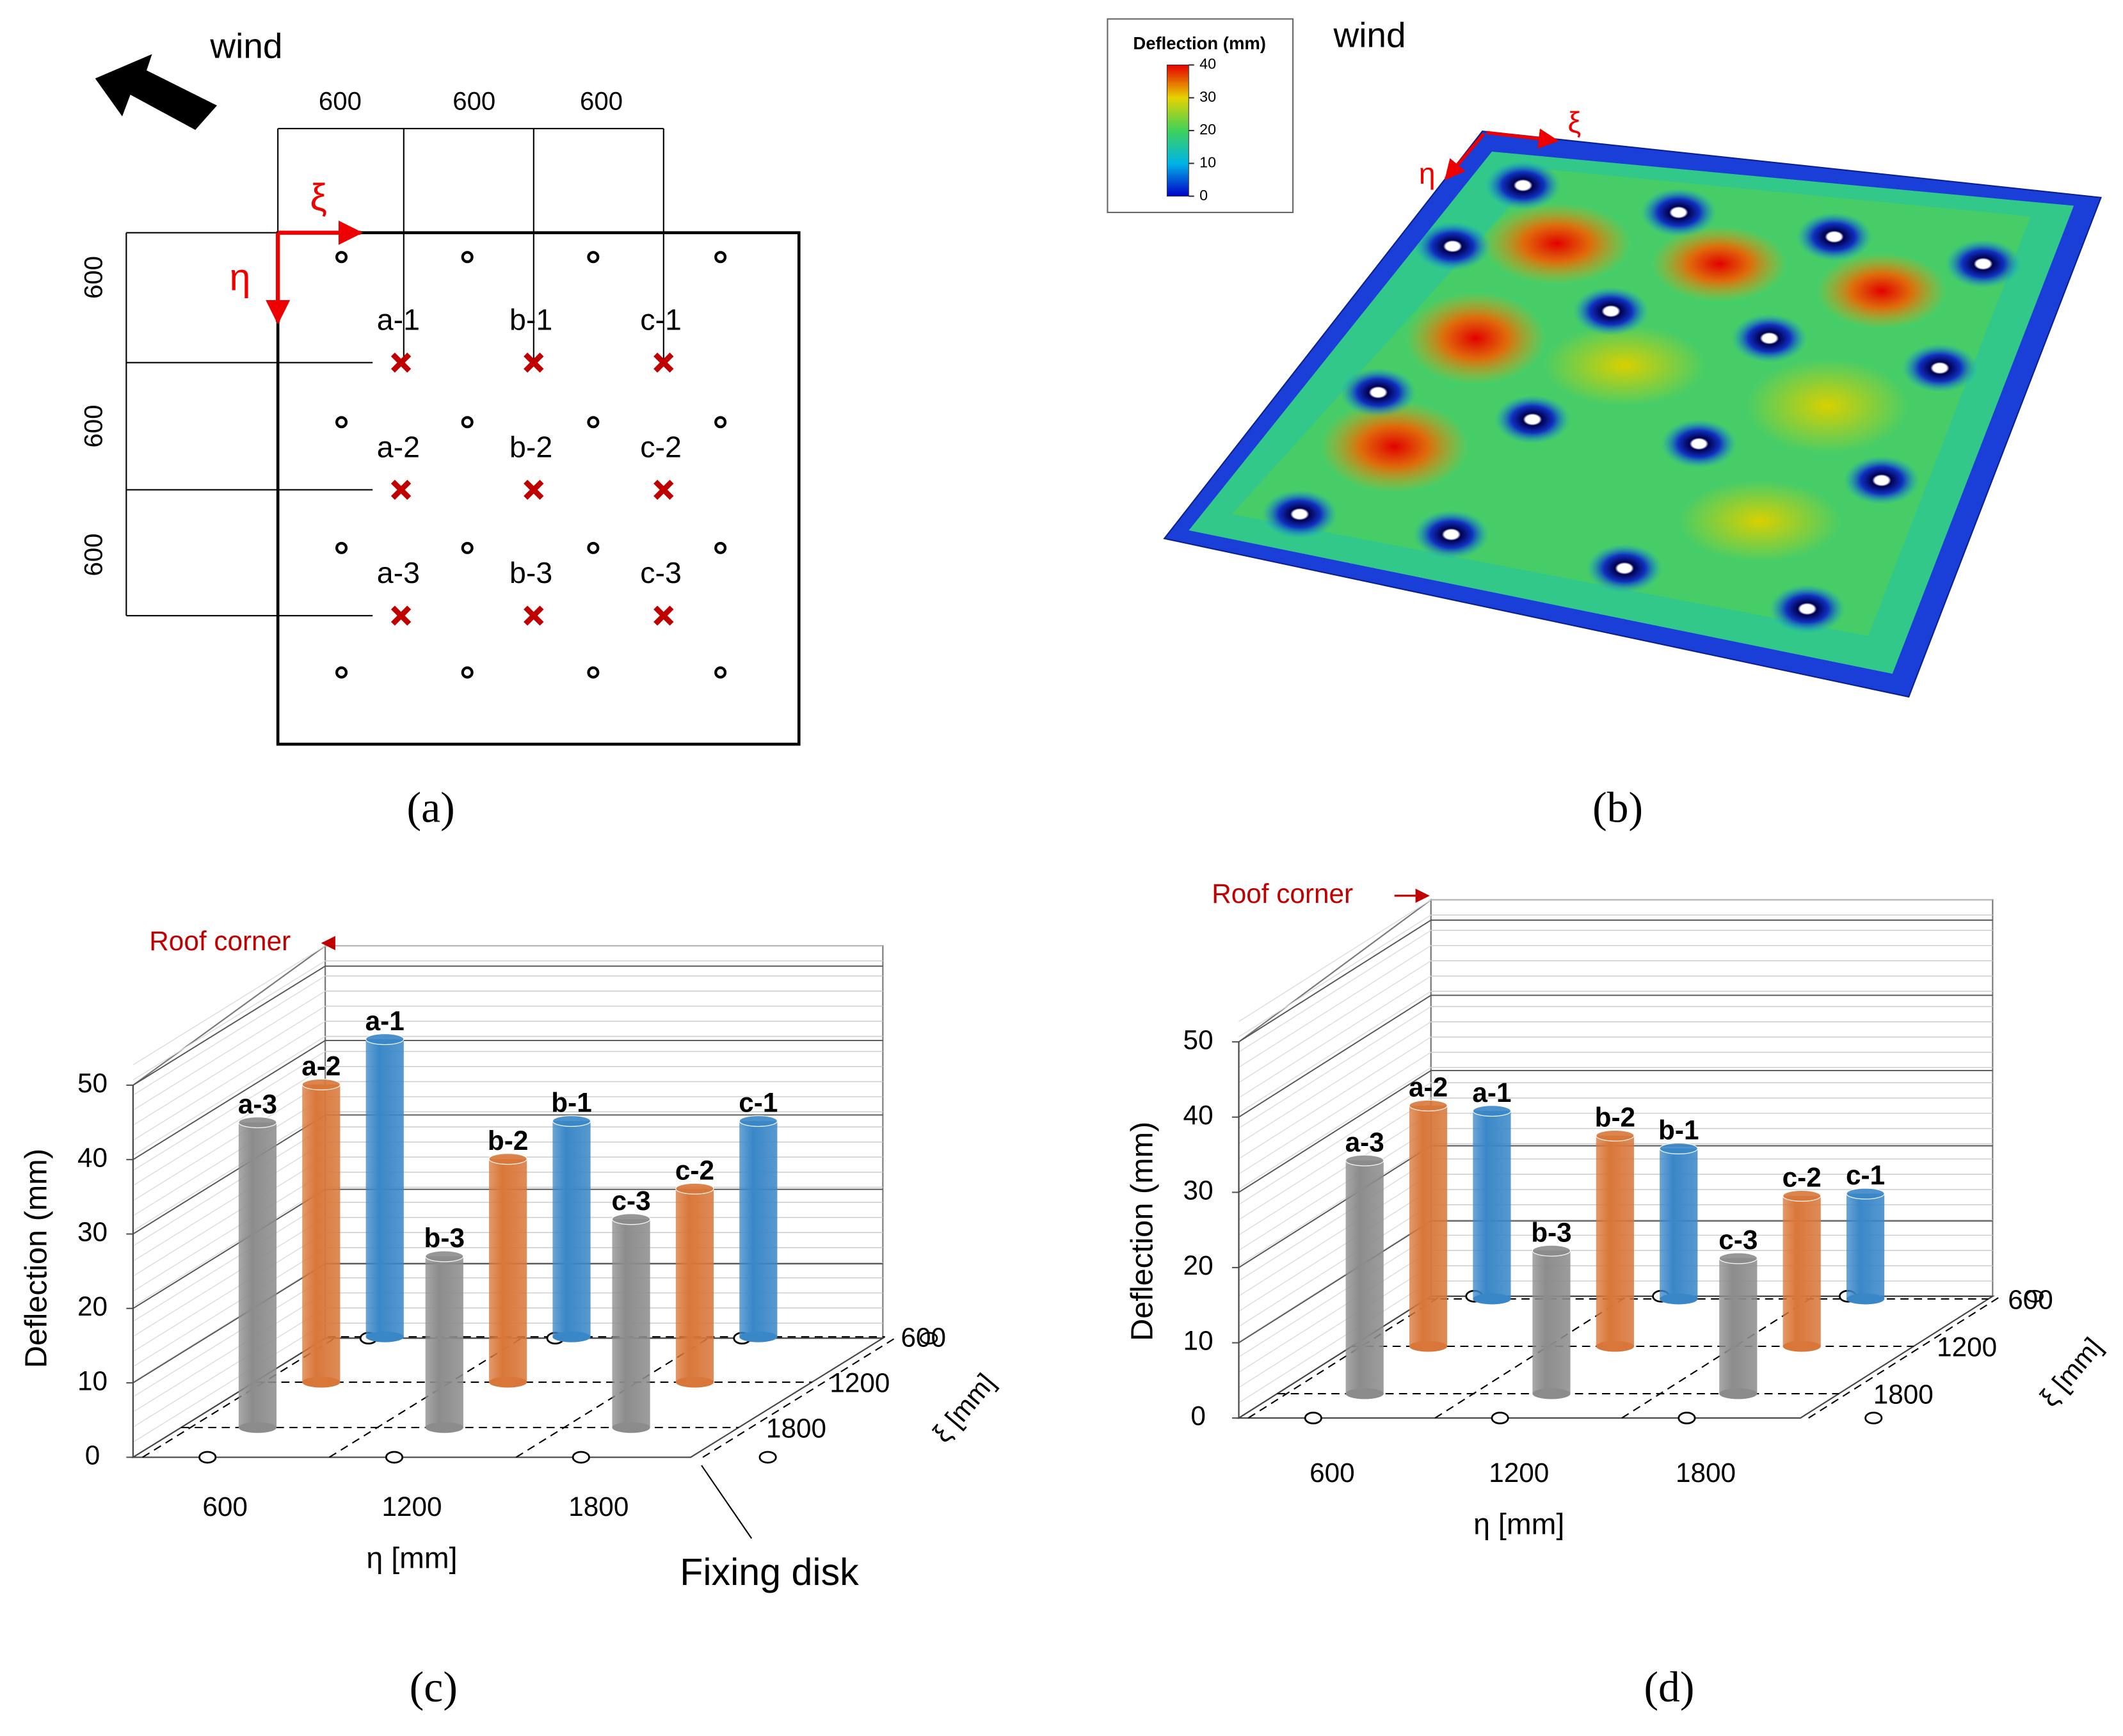  What do you see at coordinates (156, 92) in the screenshot?
I see `wind-arrow` at bounding box center [156, 92].